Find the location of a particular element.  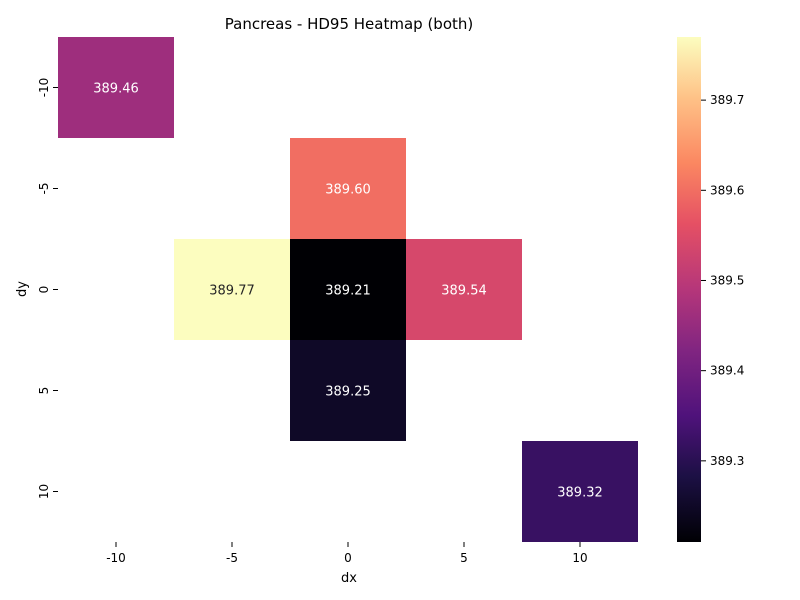

x-tick-label: 10 is located at coordinates (579, 558).